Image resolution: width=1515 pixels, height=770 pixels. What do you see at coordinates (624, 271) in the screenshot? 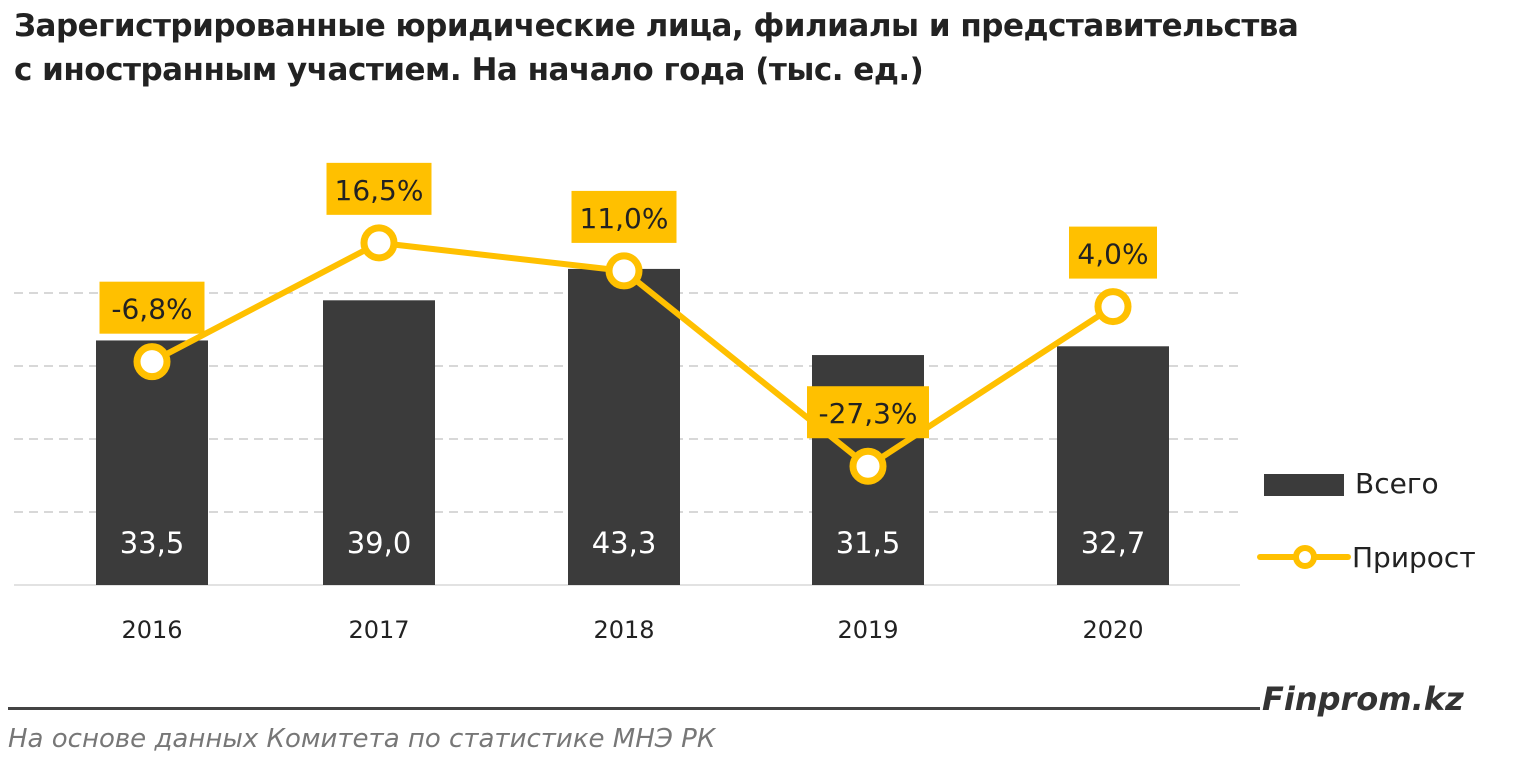
I see `growth-point-2018` at bounding box center [624, 271].